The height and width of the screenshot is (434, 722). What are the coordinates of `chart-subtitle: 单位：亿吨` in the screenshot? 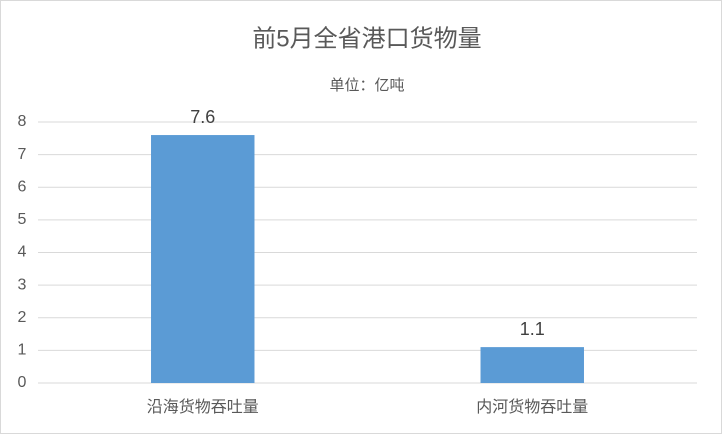 It's located at (366, 85).